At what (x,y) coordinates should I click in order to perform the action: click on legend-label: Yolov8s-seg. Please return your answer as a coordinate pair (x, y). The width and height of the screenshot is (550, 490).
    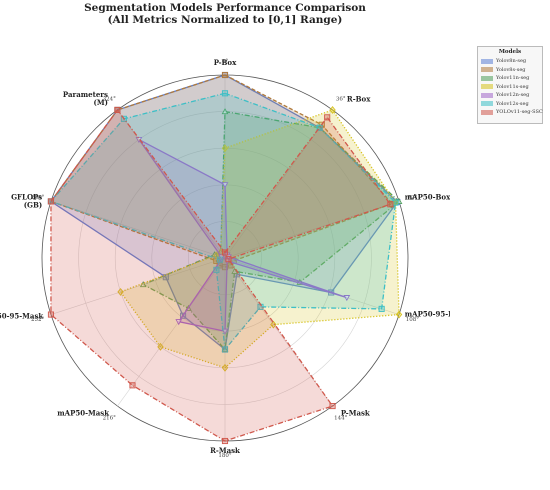
    Looking at the image, I should click on (511, 69).